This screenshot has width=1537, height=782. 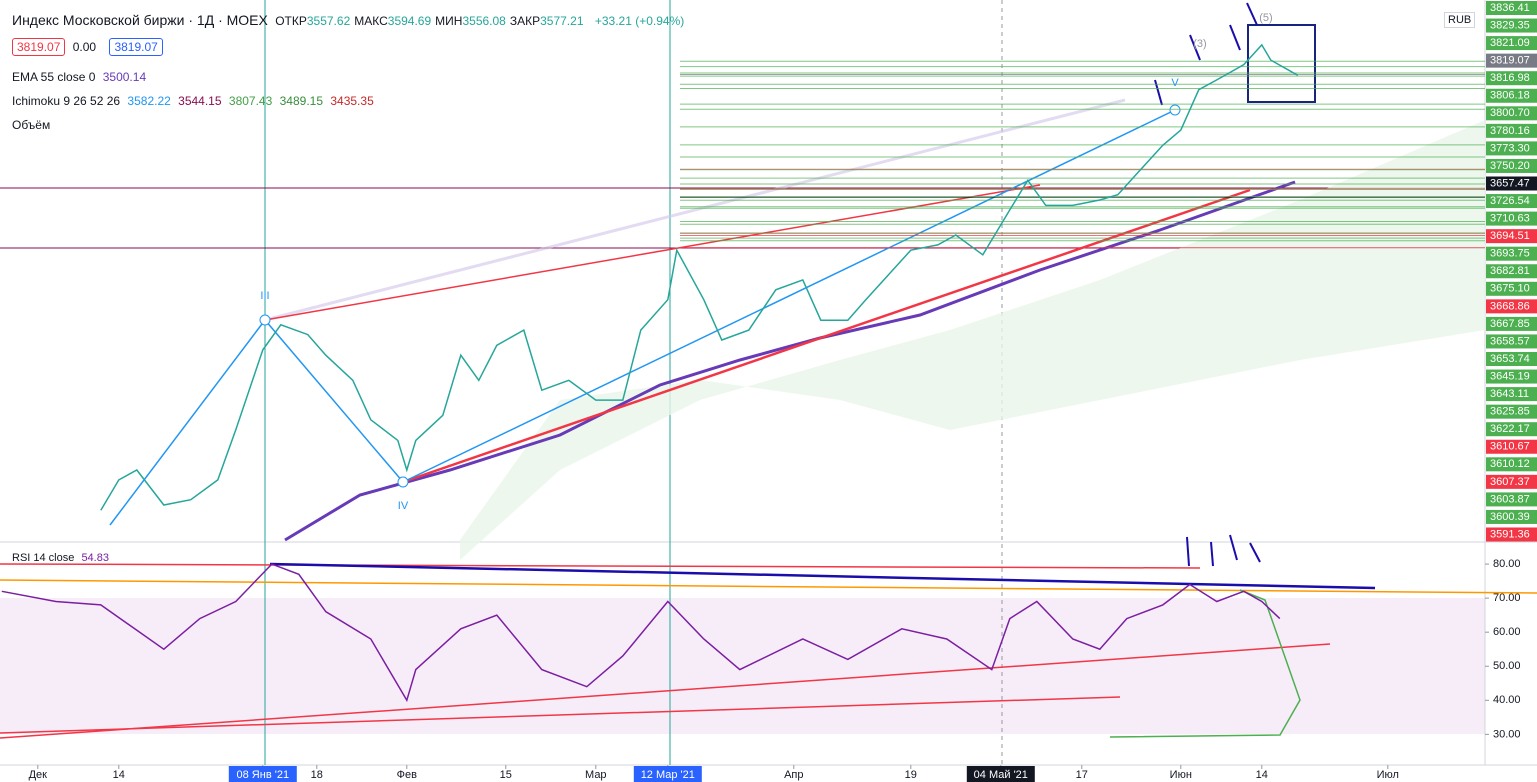 What do you see at coordinates (1199, 44) in the screenshot?
I see `wave-label: (3)` at bounding box center [1199, 44].